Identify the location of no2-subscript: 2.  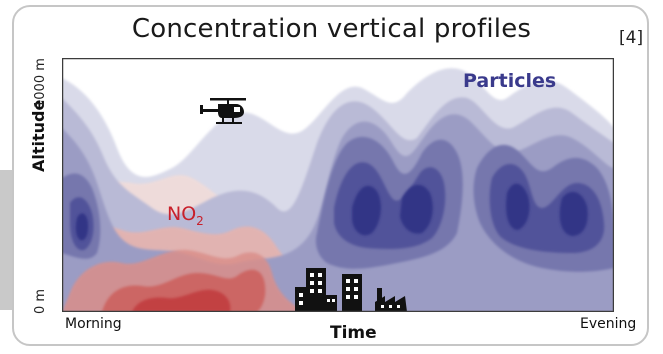
(200, 220).